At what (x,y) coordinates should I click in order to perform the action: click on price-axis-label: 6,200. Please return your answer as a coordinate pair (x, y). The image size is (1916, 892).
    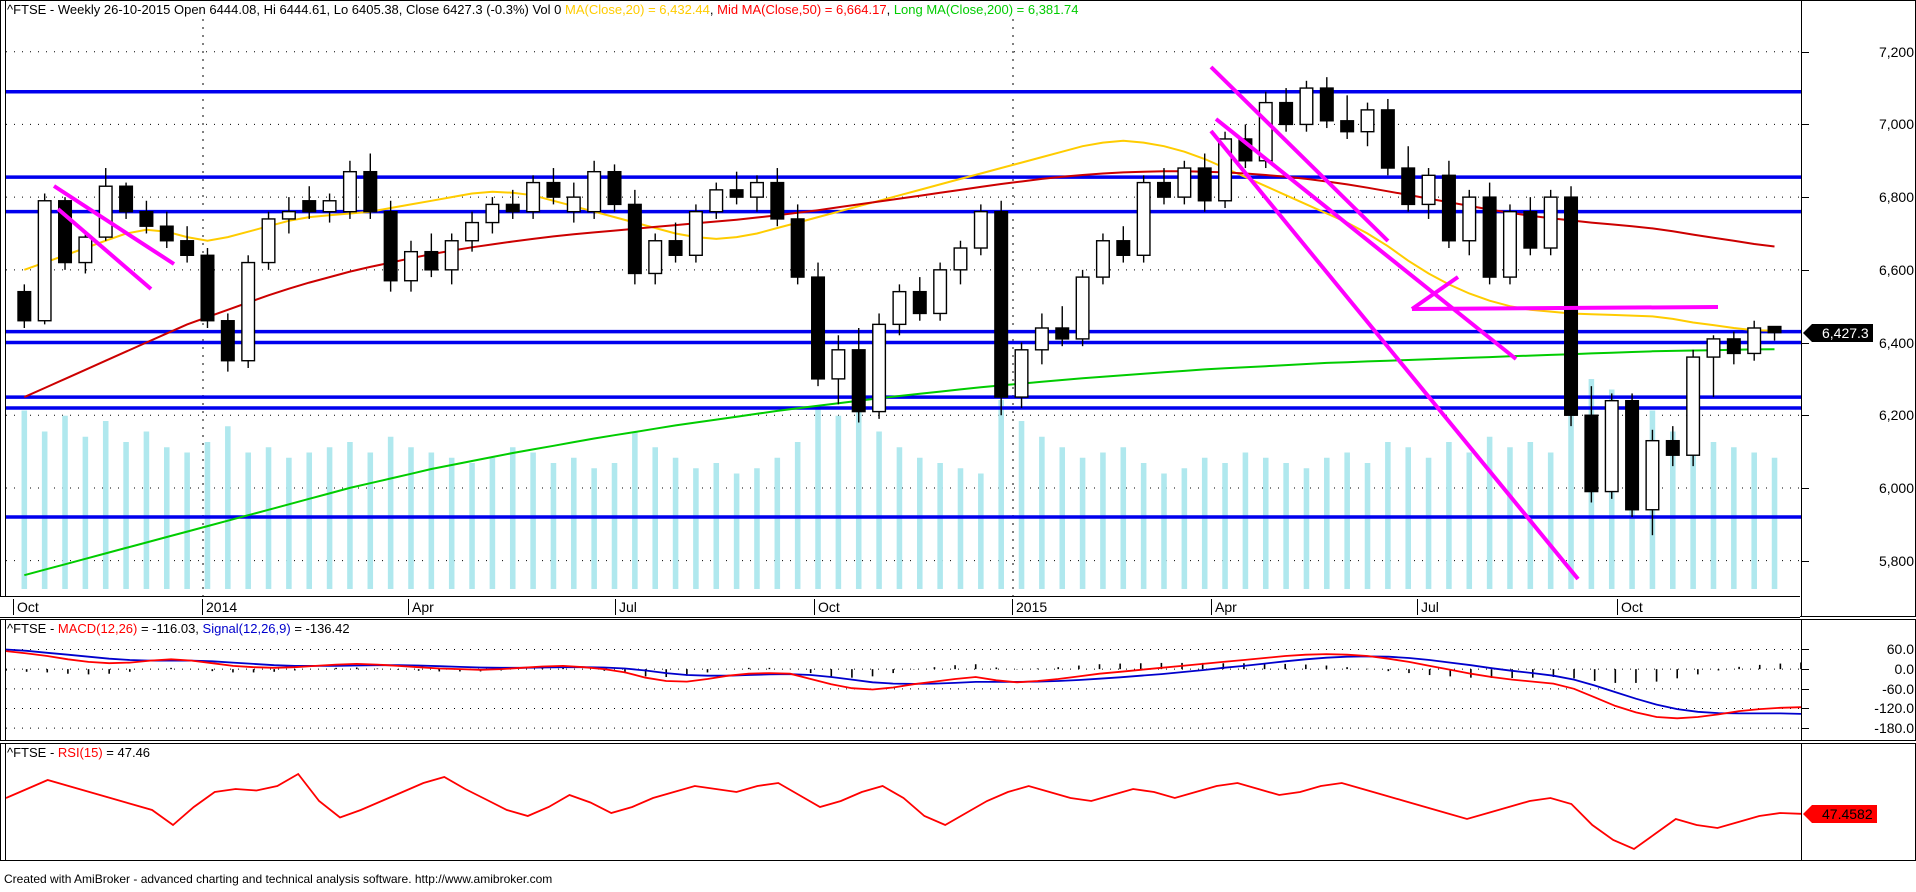
    Looking at the image, I should click on (1896, 415).